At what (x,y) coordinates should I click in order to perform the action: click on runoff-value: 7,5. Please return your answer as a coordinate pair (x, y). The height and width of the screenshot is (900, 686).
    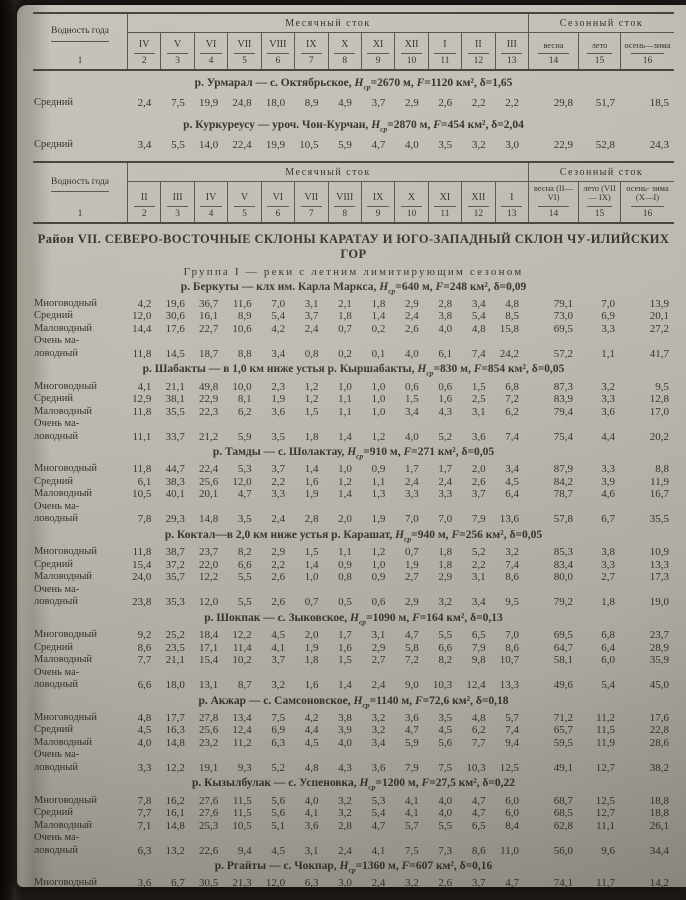
    Looking at the image, I should click on (178, 103).